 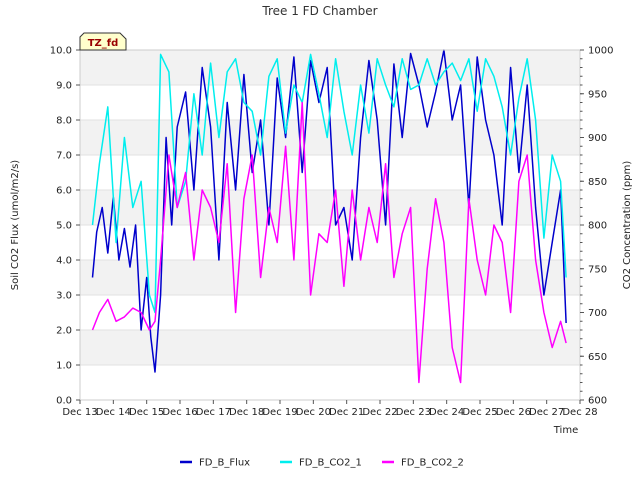 I want to click on y2-tick-label: 900, so click(x=597, y=138).